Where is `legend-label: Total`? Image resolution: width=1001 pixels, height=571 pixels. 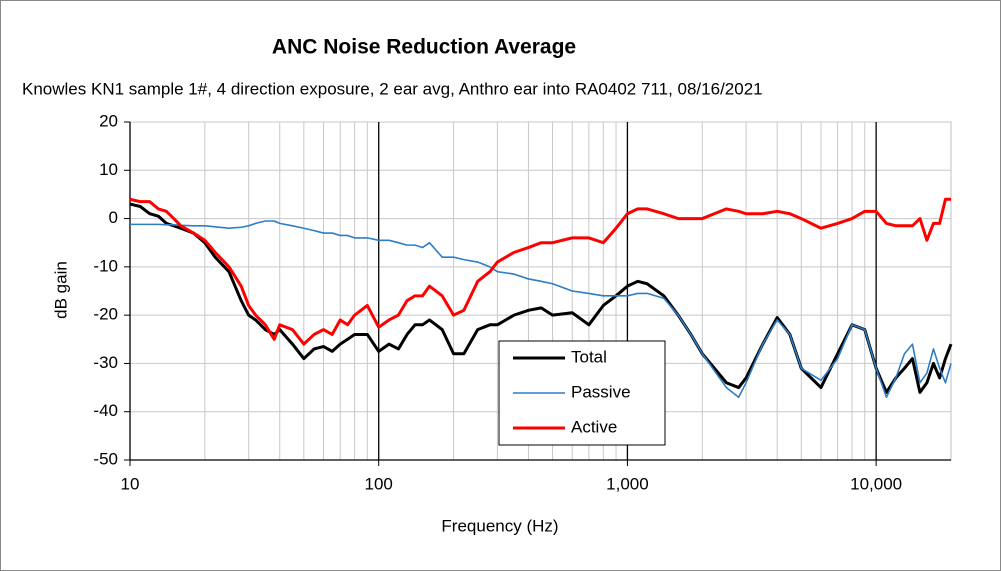
legend-label: Total is located at coordinates (589, 356).